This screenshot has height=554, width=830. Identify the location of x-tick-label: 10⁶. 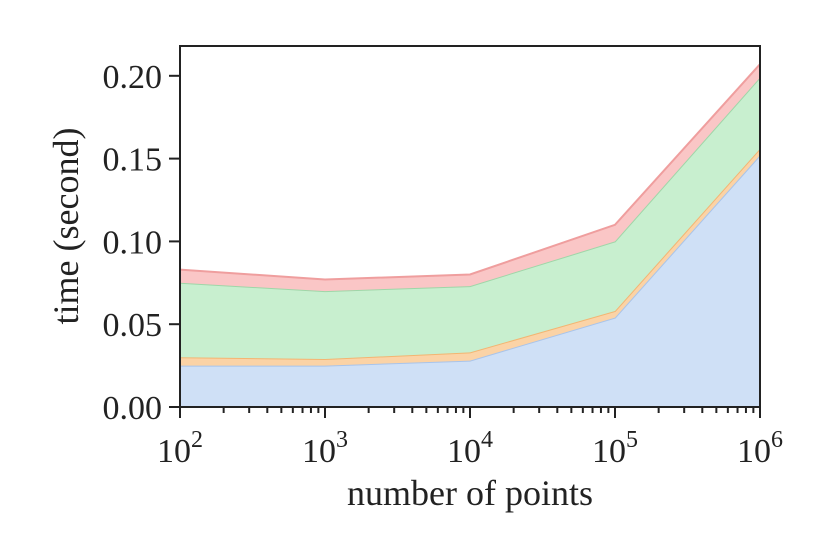
(760, 448).